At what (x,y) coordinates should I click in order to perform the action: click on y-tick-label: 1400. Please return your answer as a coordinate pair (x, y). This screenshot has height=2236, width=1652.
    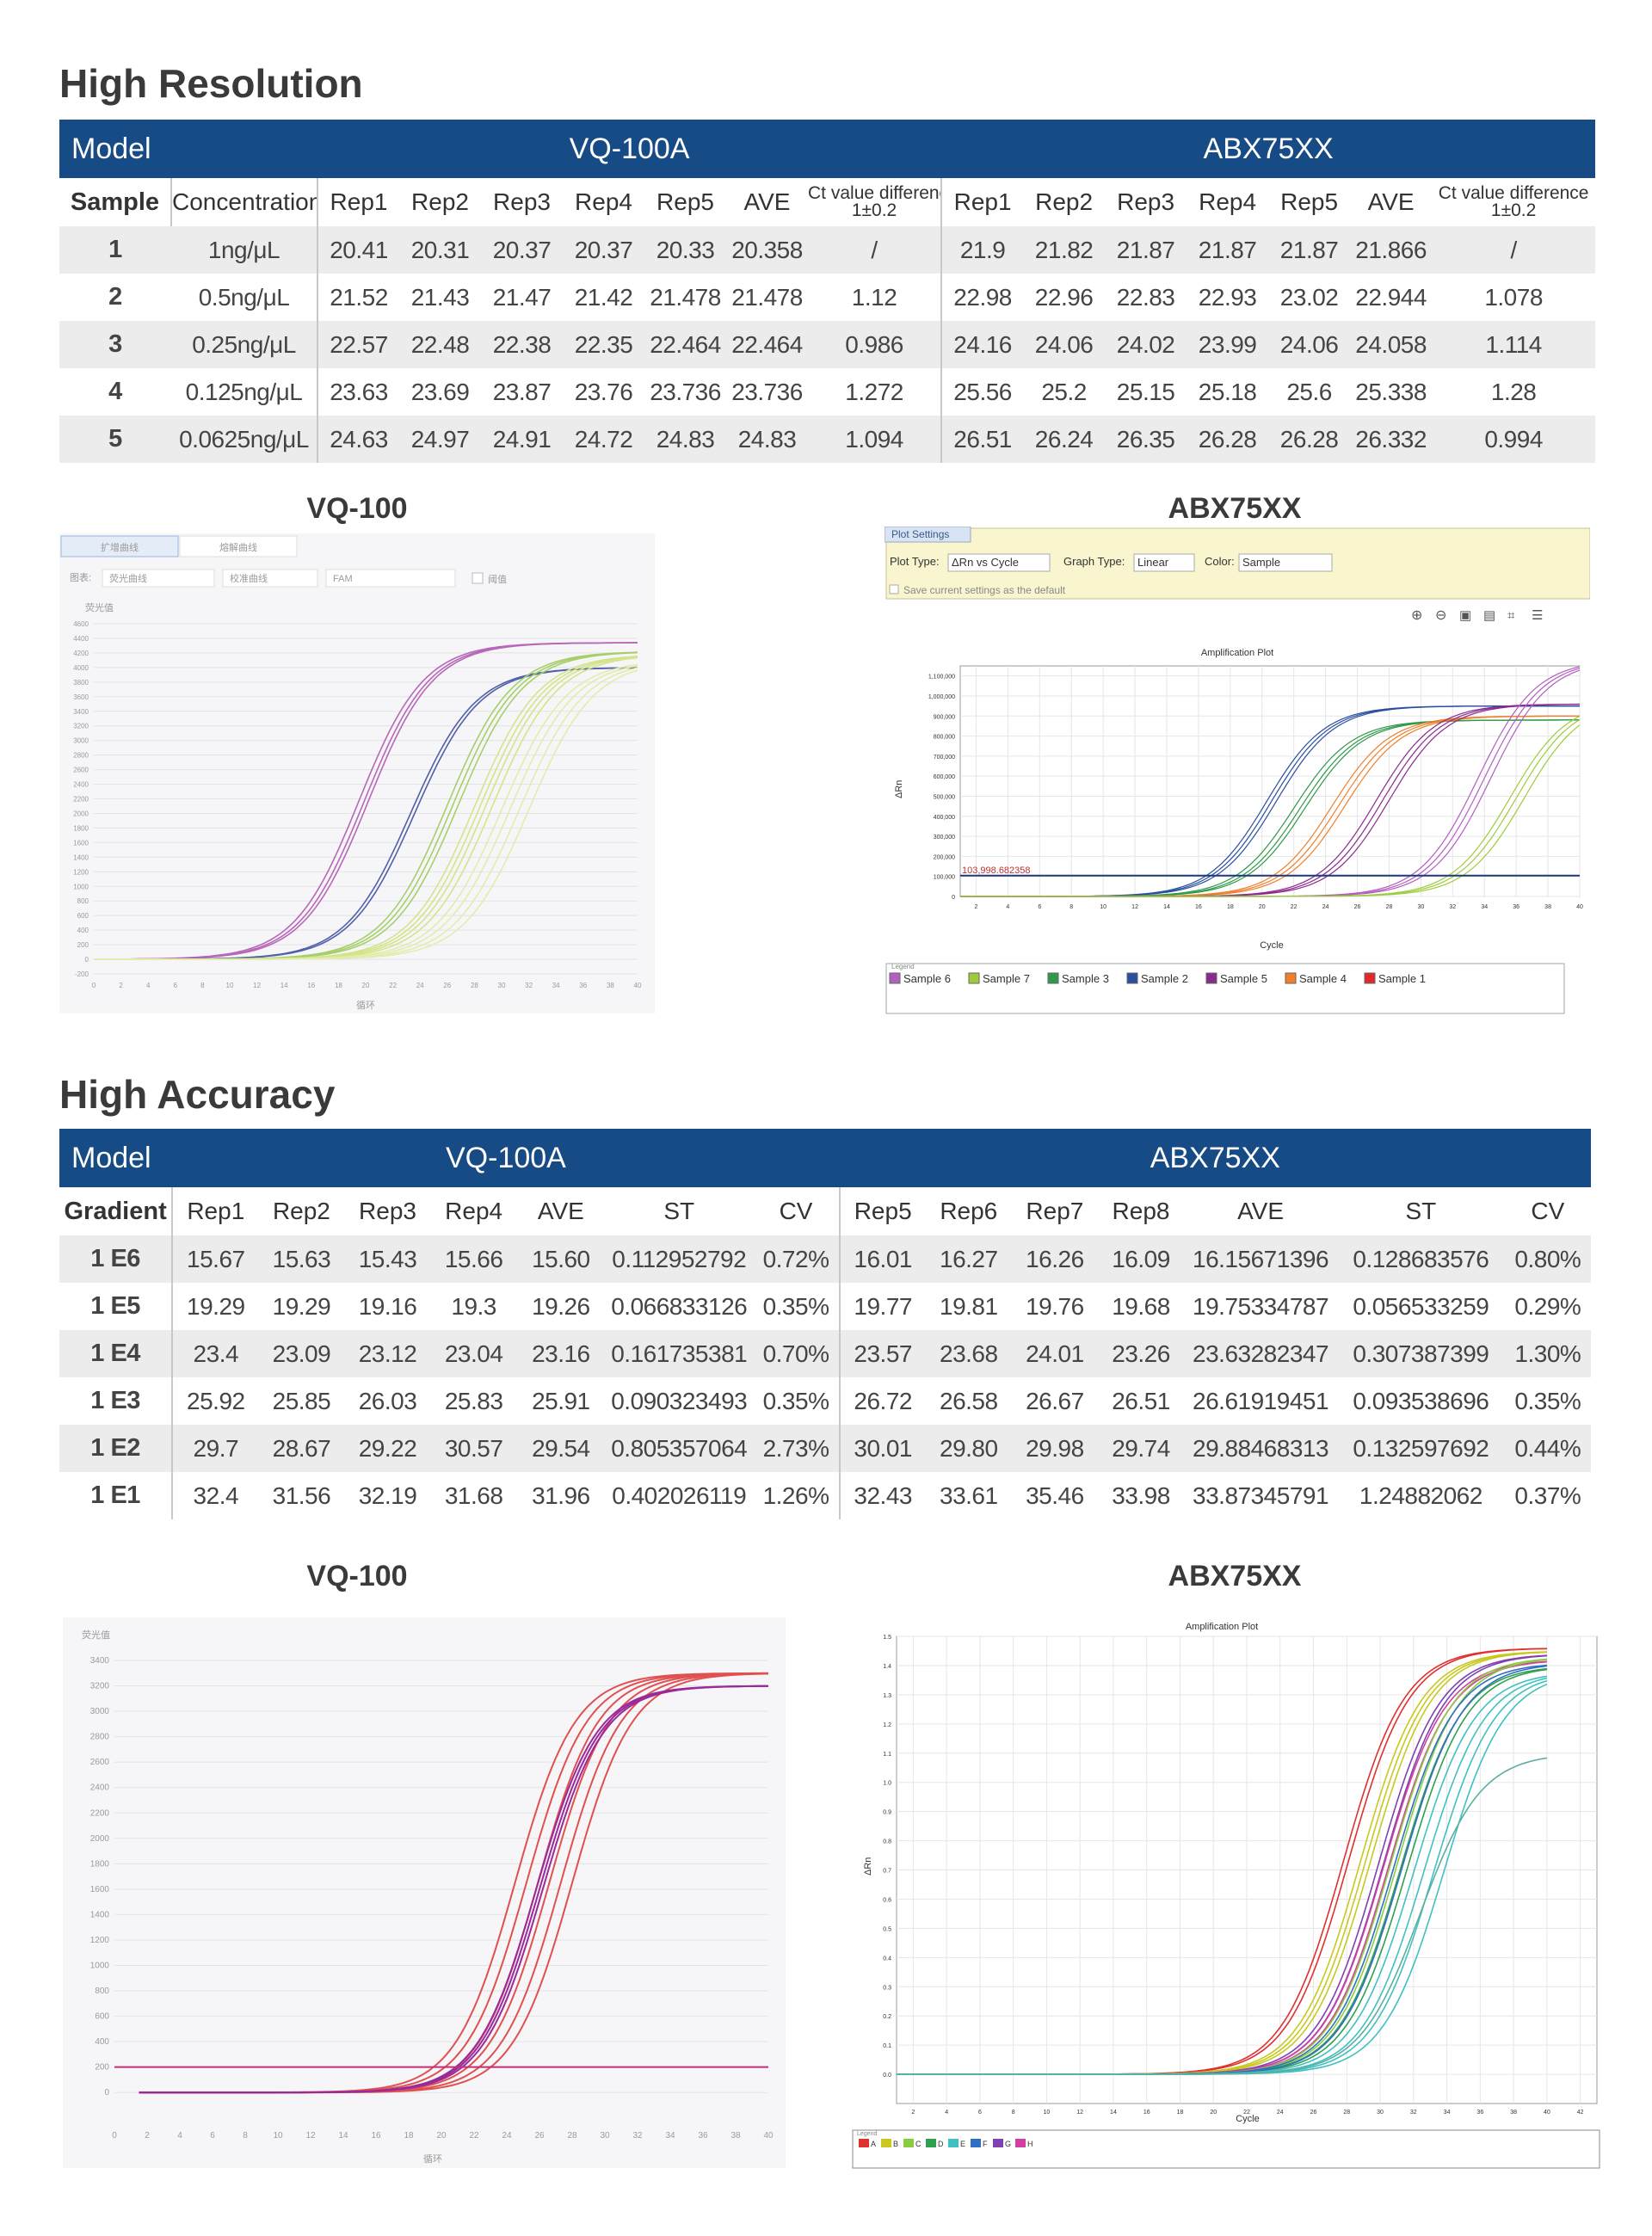
    Looking at the image, I should click on (100, 1915).